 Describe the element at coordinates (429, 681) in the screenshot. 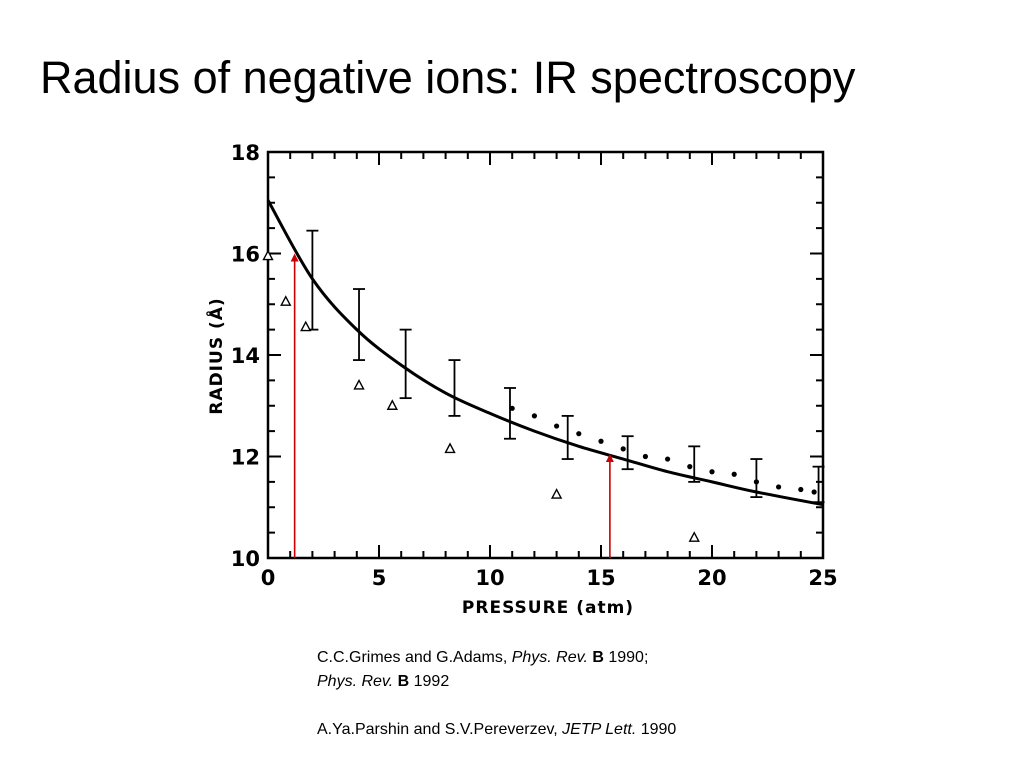

I see `citation-year: 1992` at that location.